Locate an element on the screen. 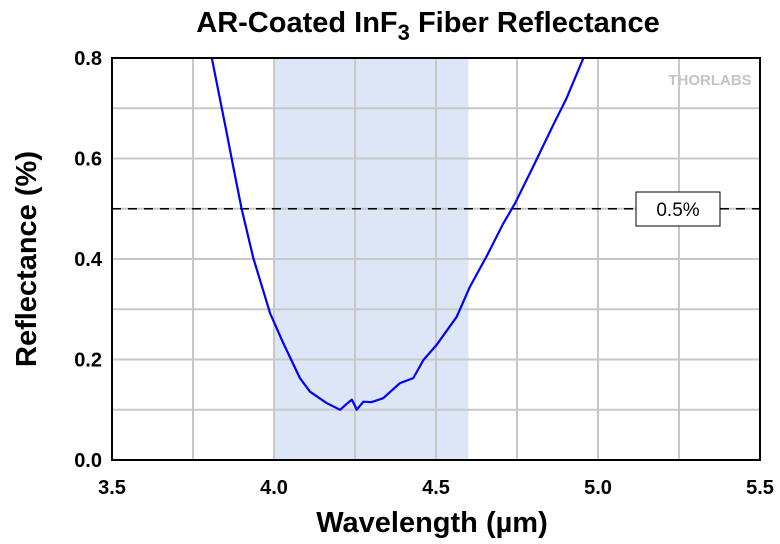 This screenshot has width=780, height=544. y-tick-label: 0.6 is located at coordinates (88, 160).